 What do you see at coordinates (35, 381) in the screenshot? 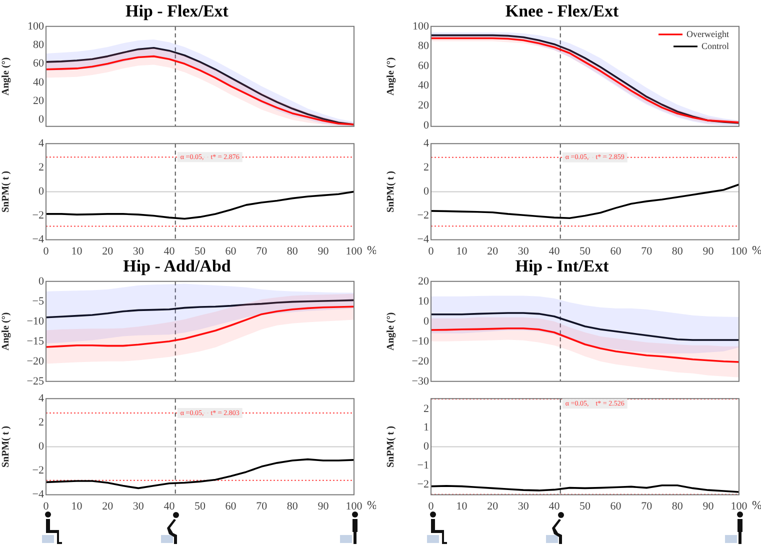
I see `y-tick-label: −25` at bounding box center [35, 381].